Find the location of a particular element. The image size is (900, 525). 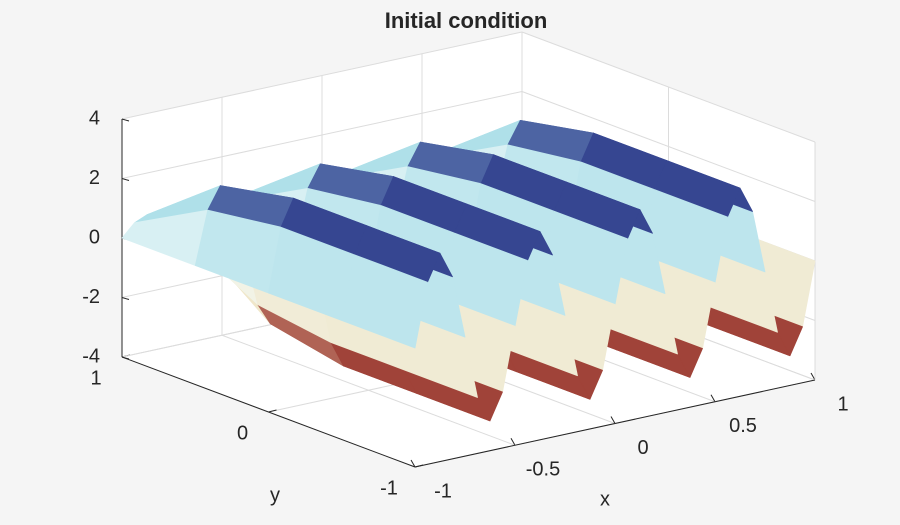

x-tick-label: -1 is located at coordinates (443, 491).